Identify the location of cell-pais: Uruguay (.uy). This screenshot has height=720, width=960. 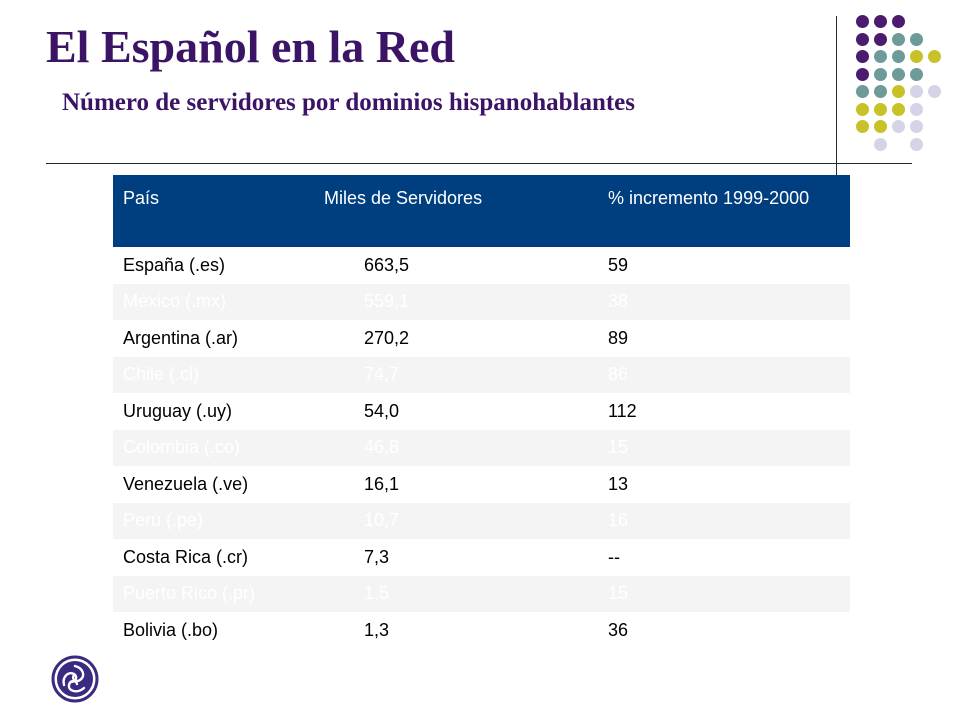
(178, 410).